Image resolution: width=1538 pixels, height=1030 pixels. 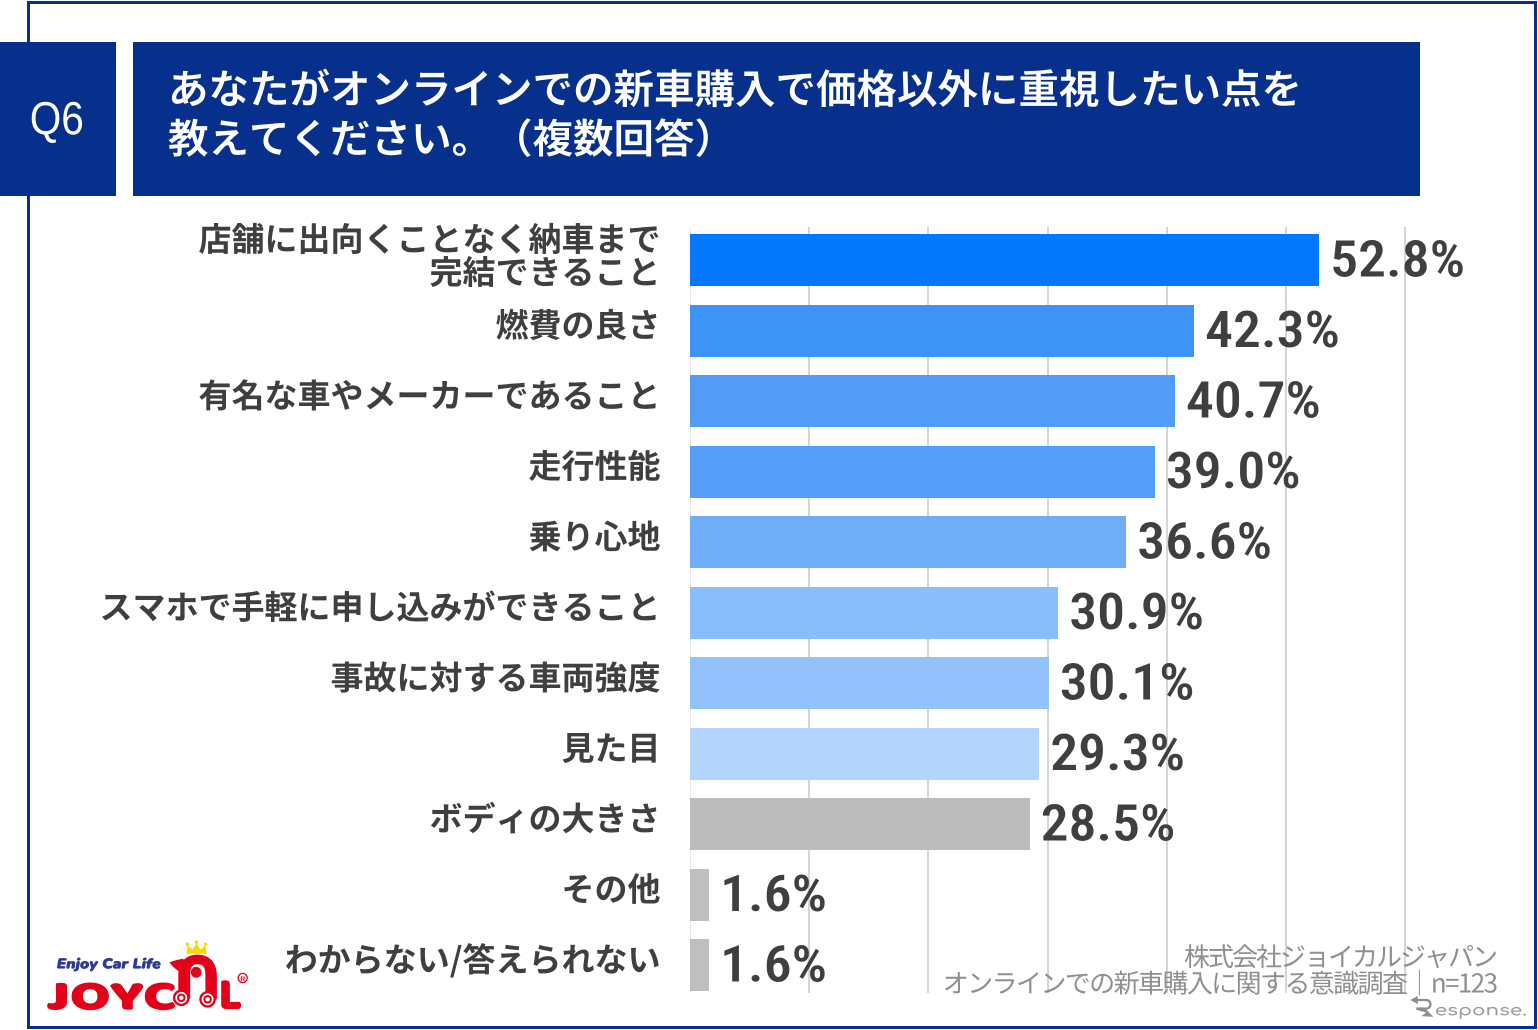 What do you see at coordinates (242, 979) in the screenshot?
I see `svg-text: R` at bounding box center [242, 979].